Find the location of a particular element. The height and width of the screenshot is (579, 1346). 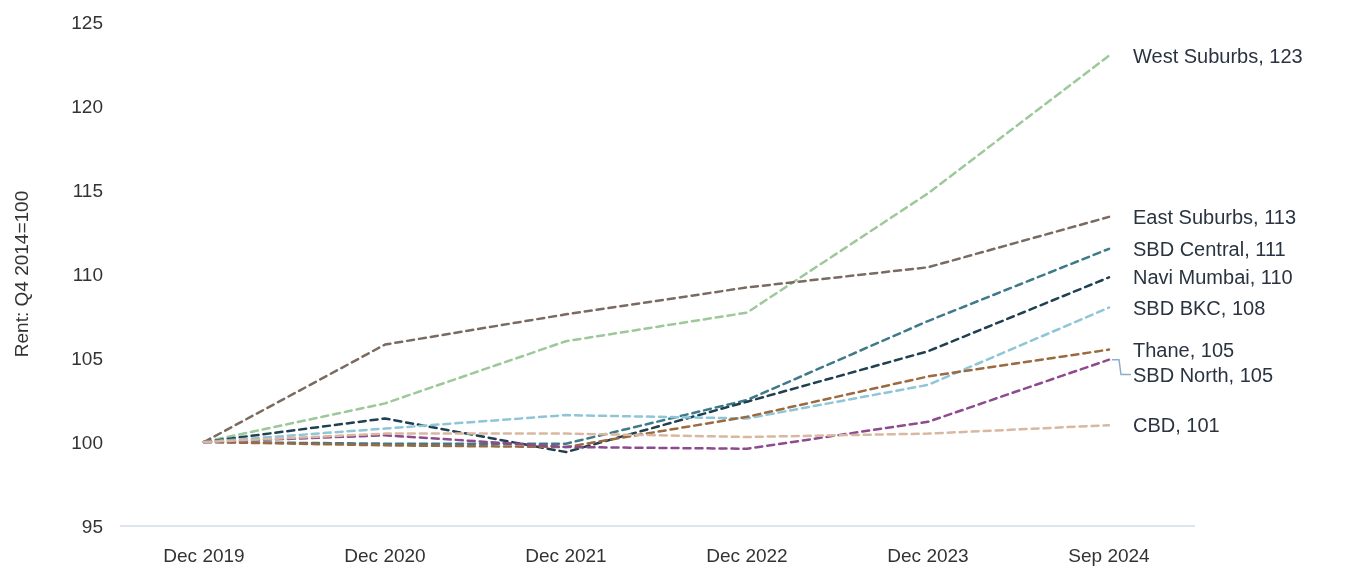

data-label: SBD Central, 111 is located at coordinates (1209, 248).